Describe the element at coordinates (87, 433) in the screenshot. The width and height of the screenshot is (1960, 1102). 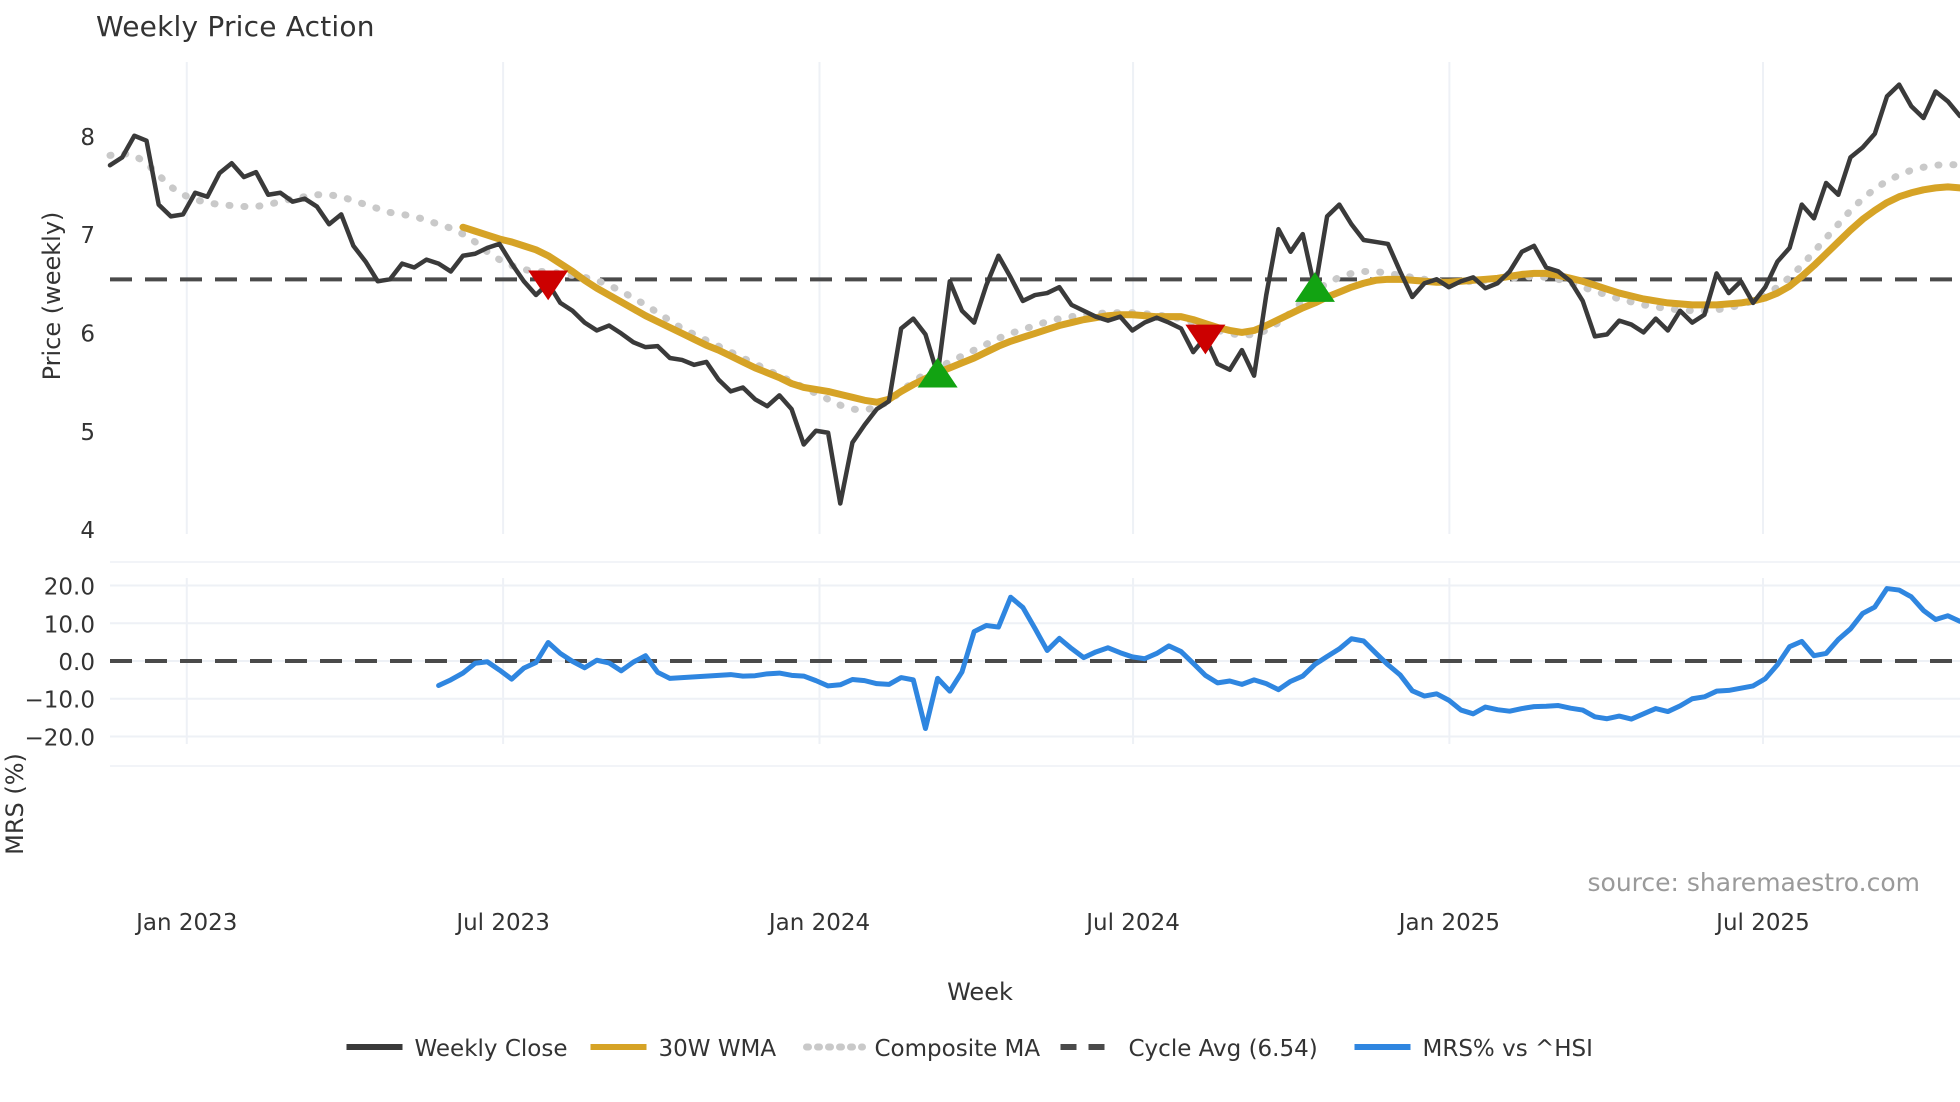
I see `price-y-tick-1: 5` at that location.